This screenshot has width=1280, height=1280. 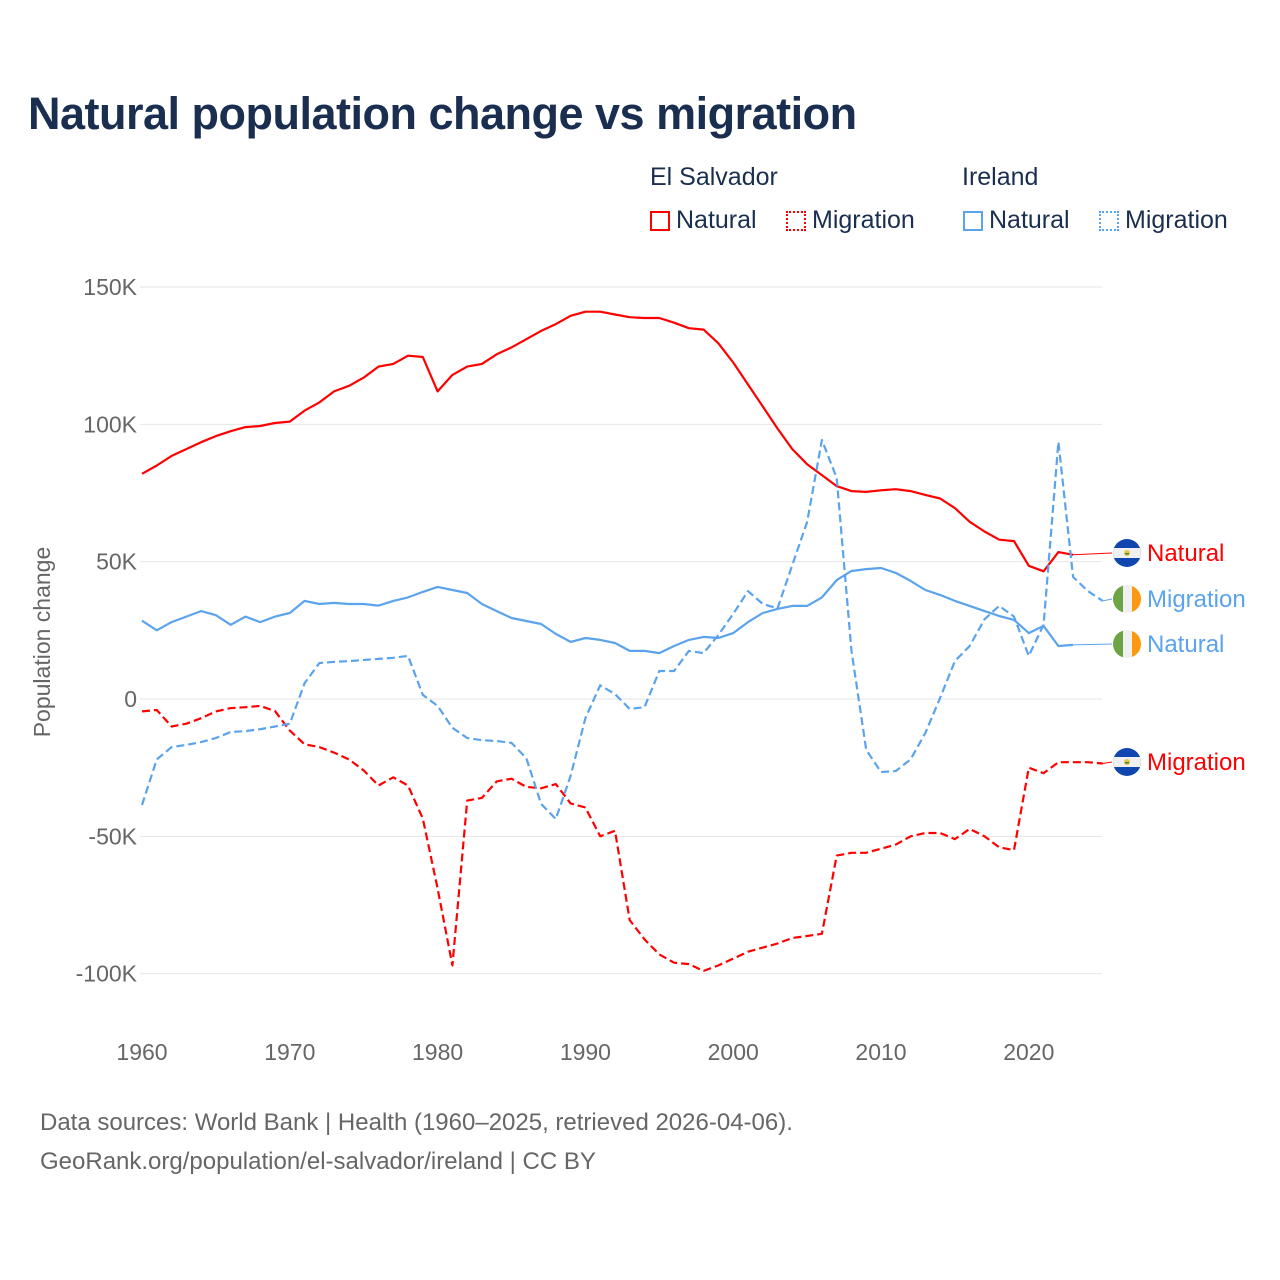 I want to click on legend-group-ireland: Ireland, so click(x=1000, y=177).